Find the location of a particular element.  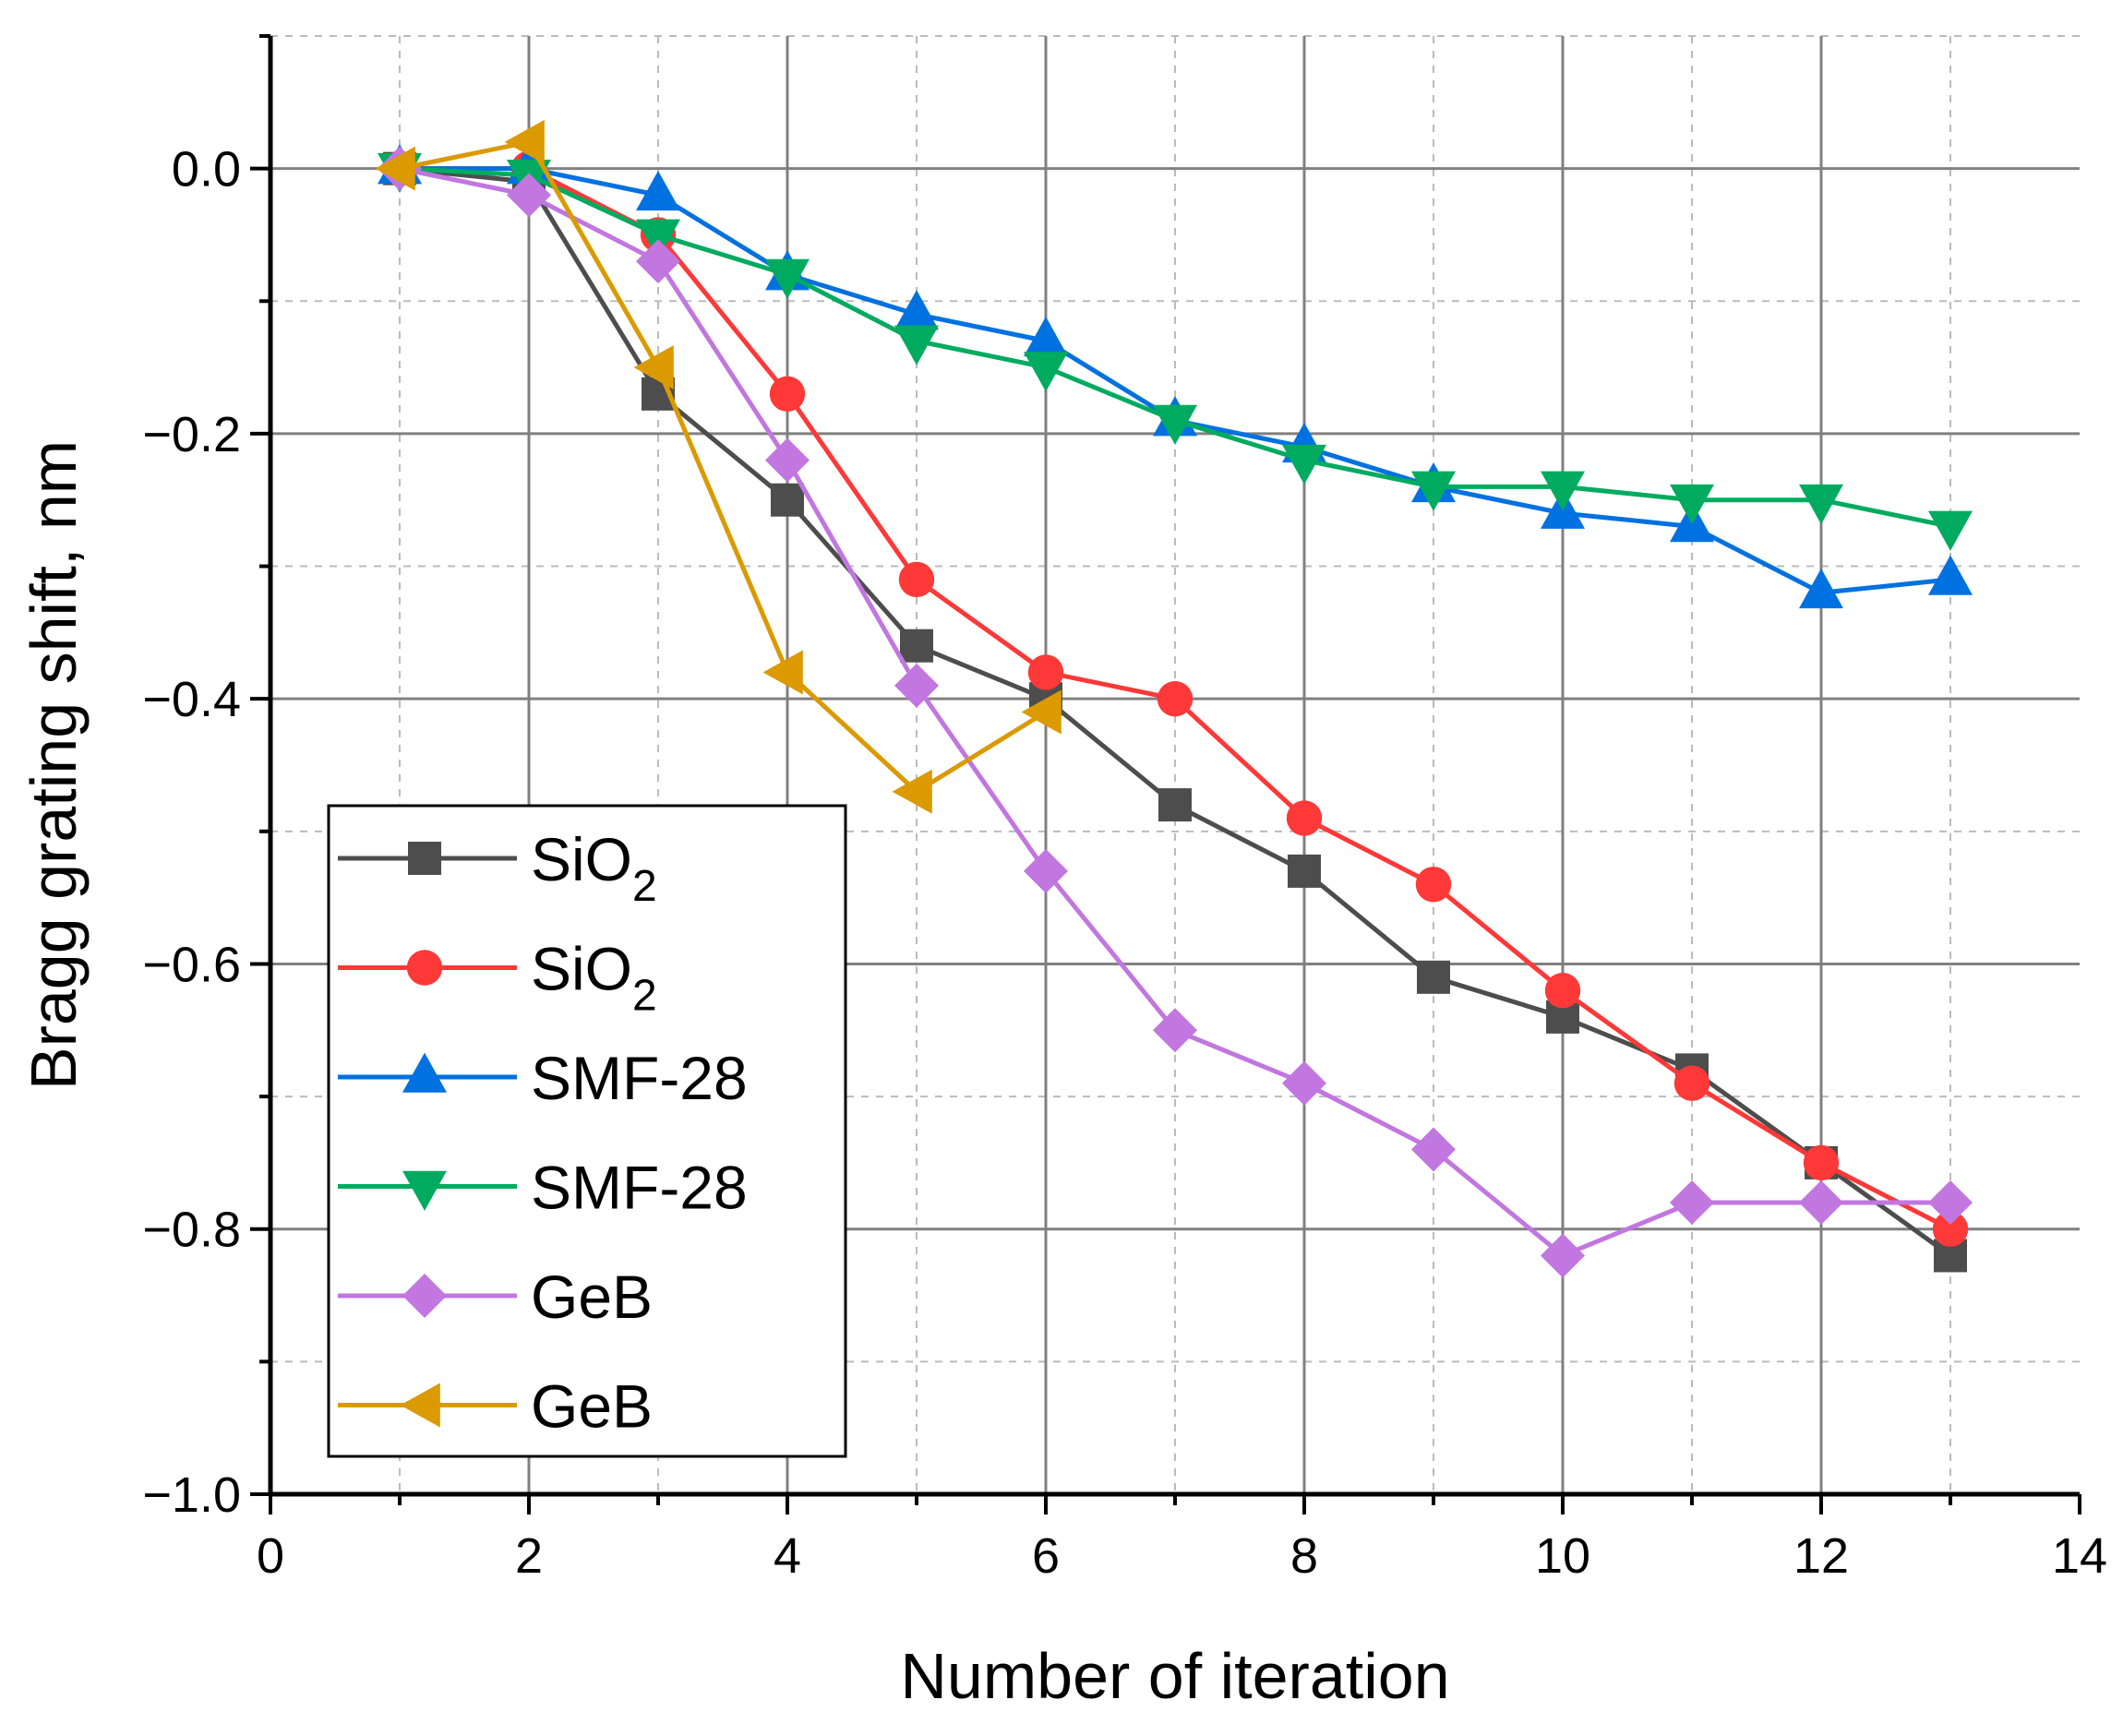

y-tick-label: −1.0 is located at coordinates (191, 1495).